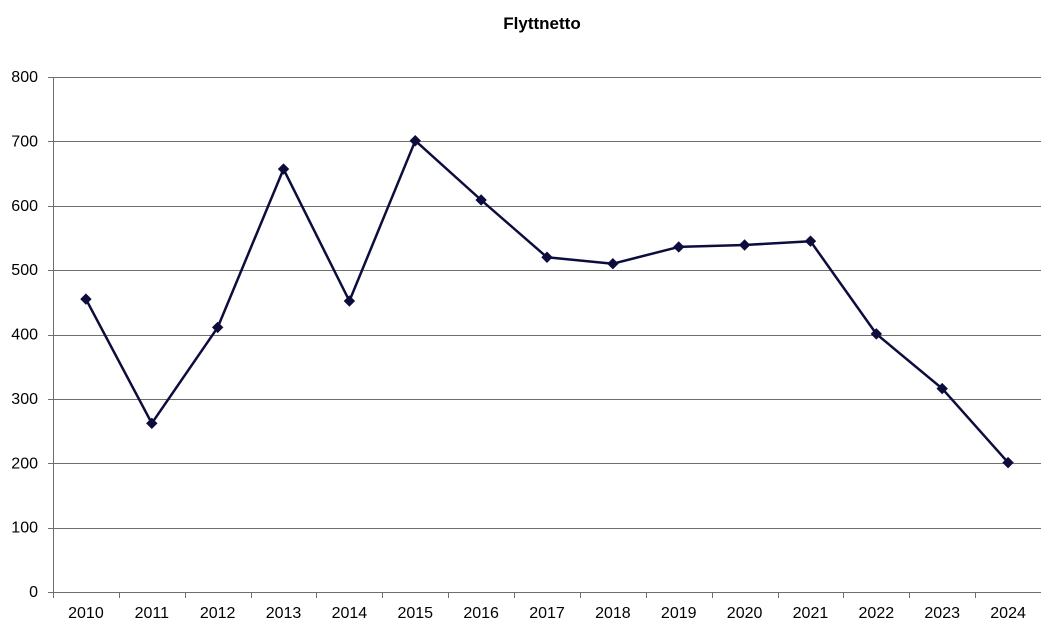  What do you see at coordinates (541, 23) in the screenshot?
I see `chart-title: Flyttnetto` at bounding box center [541, 23].